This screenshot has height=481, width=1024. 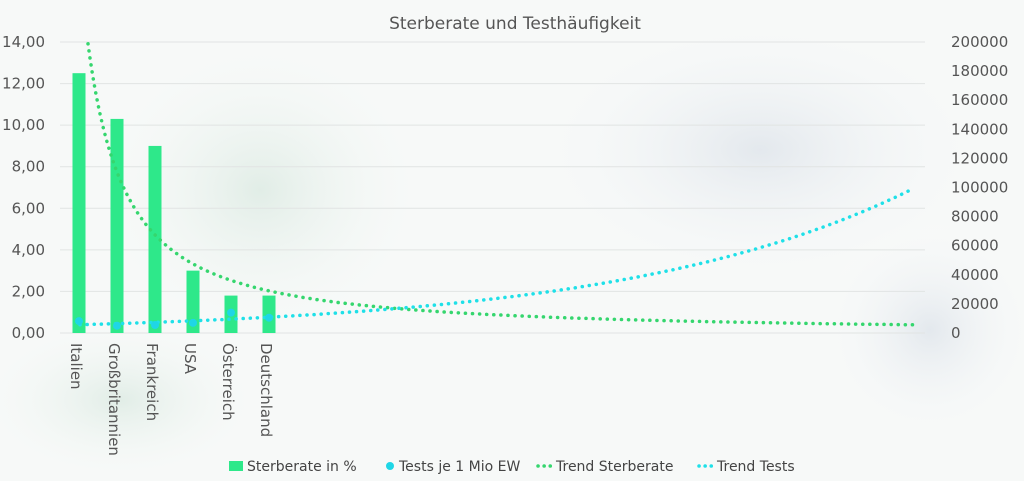 What do you see at coordinates (975, 217) in the screenshot?
I see `y-right-tick-label: 80000` at bounding box center [975, 217].